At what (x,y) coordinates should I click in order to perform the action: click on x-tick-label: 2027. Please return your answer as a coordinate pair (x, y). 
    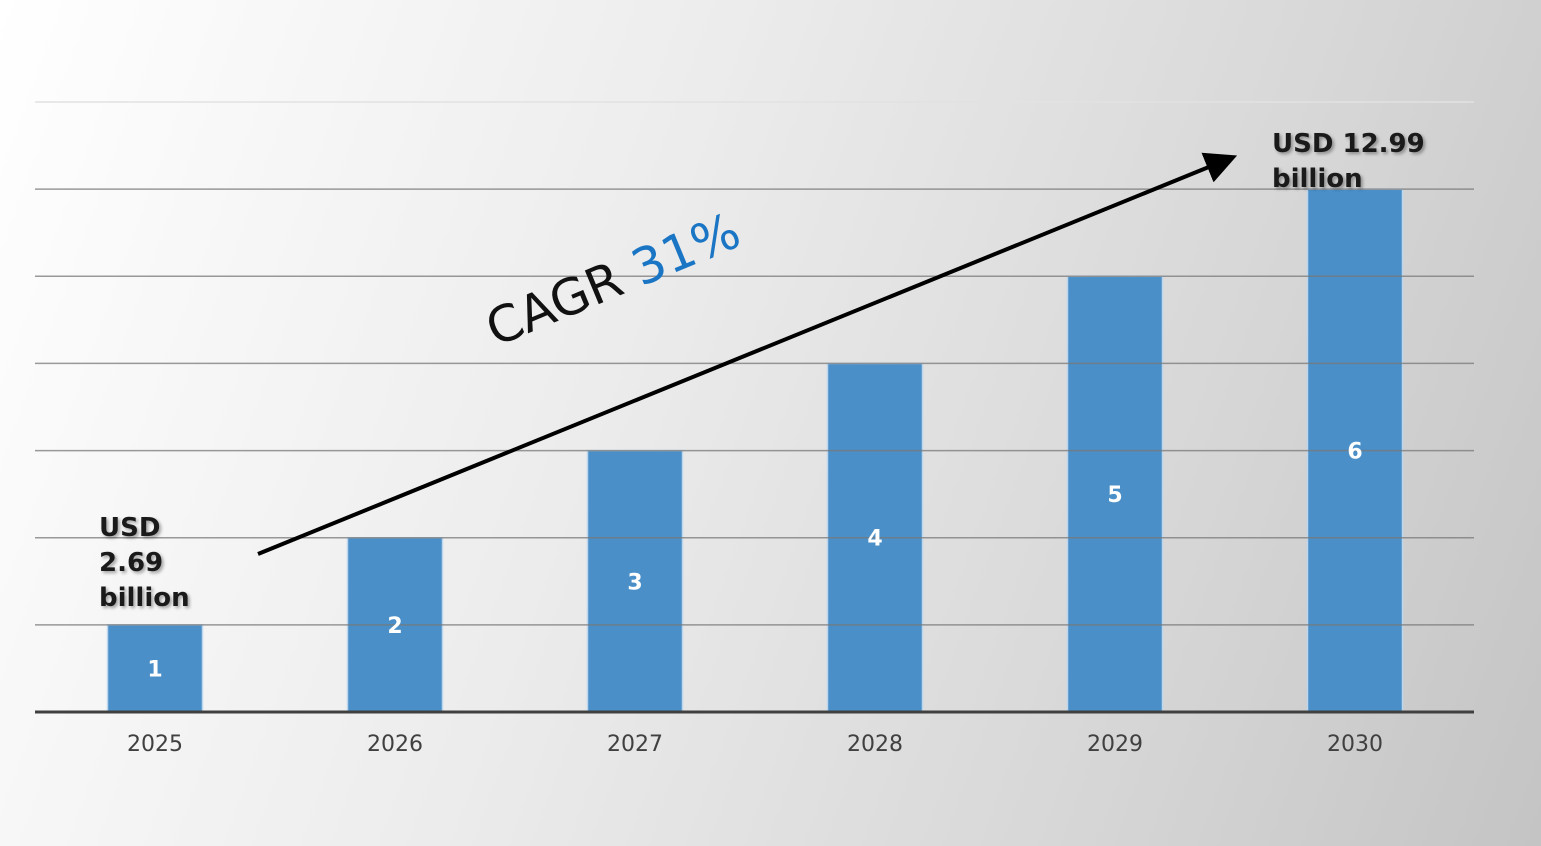
    Looking at the image, I should click on (635, 744).